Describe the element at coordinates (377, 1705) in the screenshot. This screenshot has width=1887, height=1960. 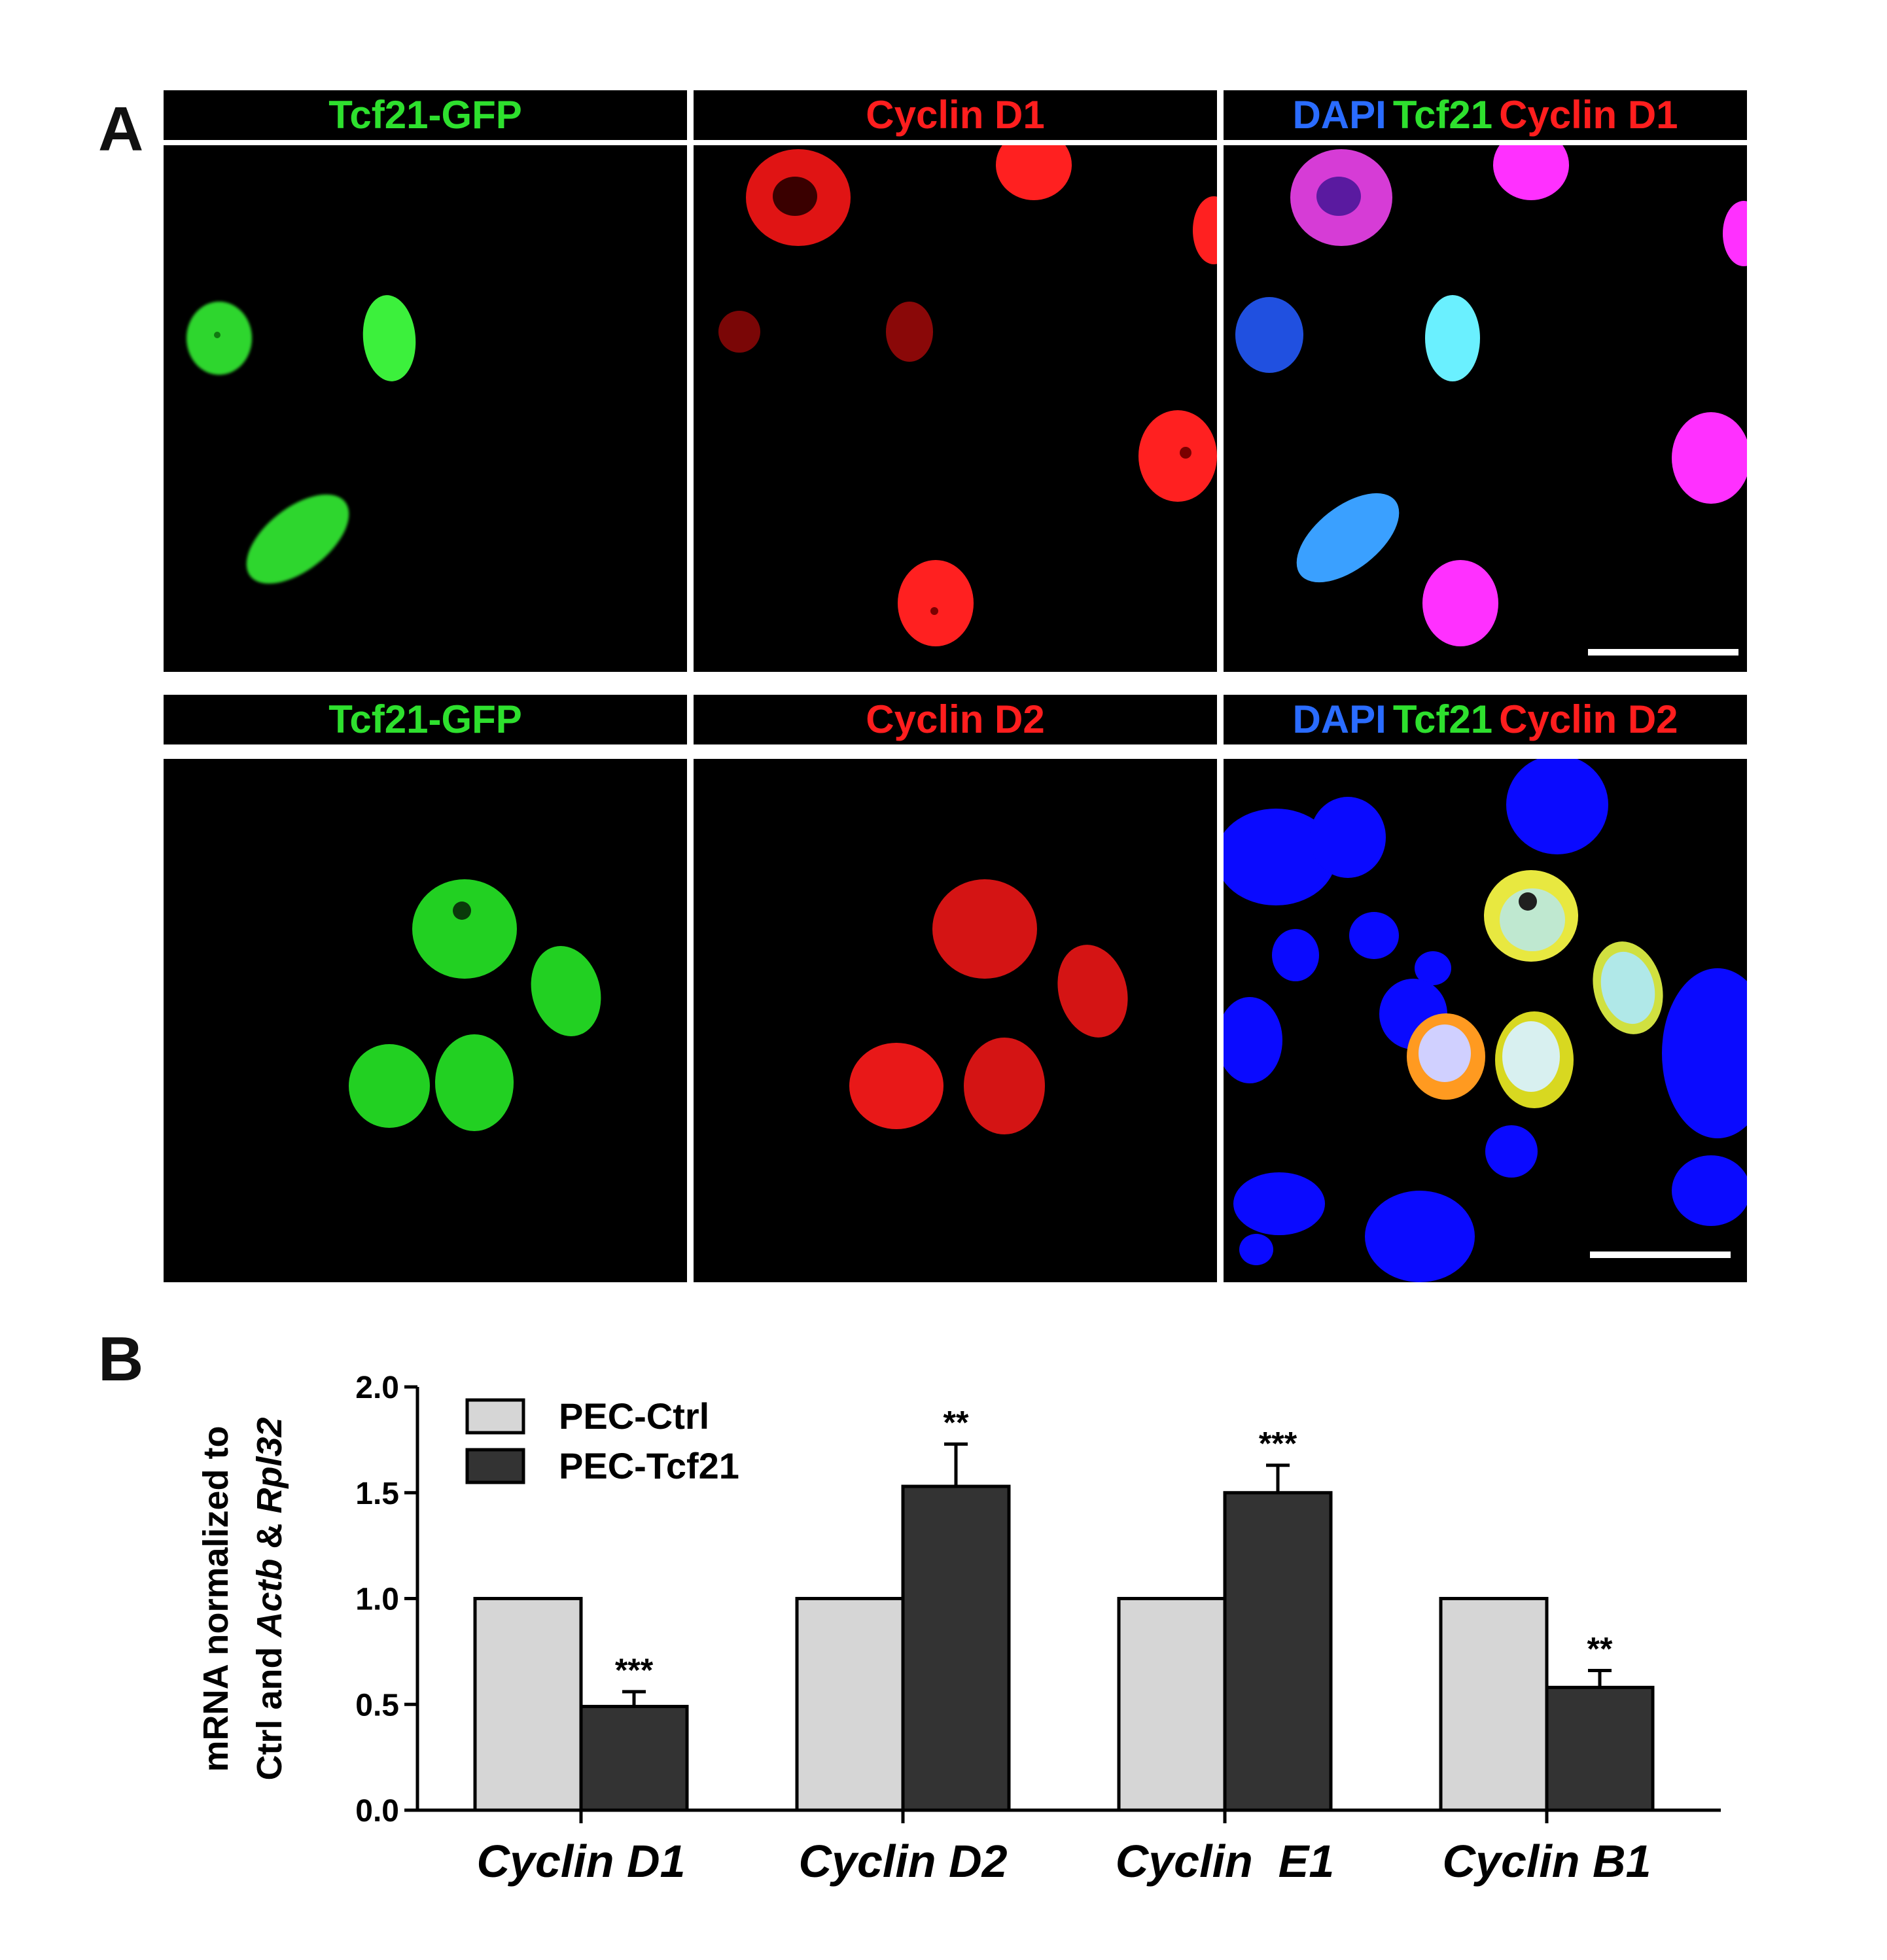
I see `y-tick-label: 0.5` at that location.